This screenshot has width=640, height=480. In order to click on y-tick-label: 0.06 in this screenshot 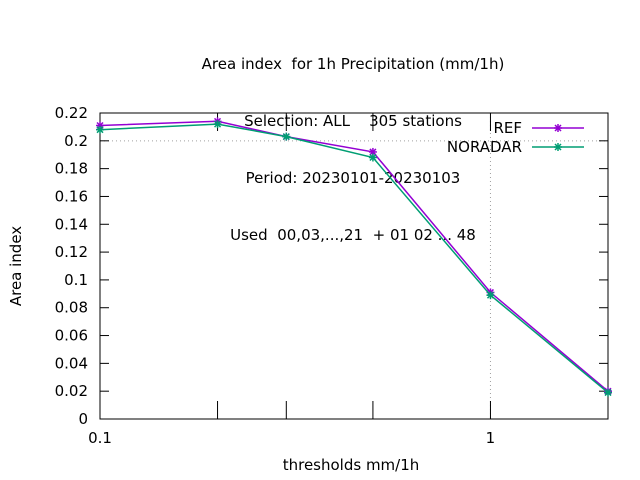, I will do `click(71, 336)`.